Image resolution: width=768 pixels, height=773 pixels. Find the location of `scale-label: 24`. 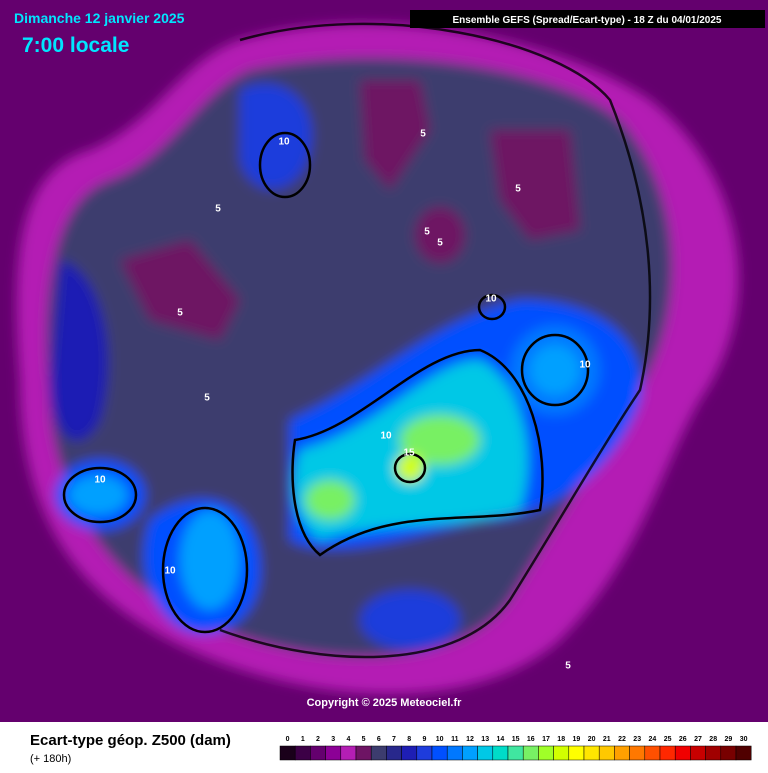

scale-label: 24 is located at coordinates (653, 739).